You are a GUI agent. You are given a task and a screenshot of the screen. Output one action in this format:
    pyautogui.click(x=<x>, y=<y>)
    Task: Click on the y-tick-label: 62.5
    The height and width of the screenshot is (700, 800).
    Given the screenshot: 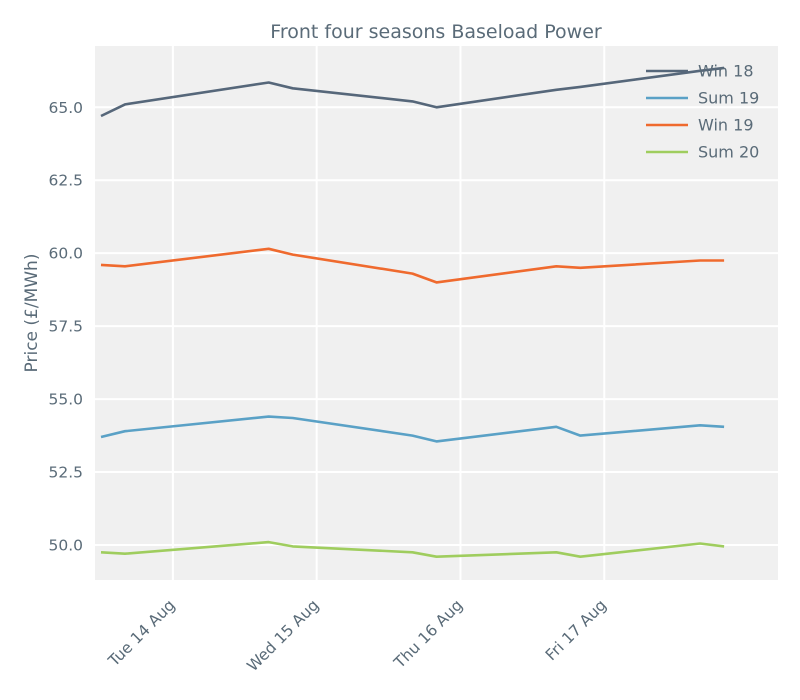 What is the action you would take?
    pyautogui.click(x=65, y=181)
    